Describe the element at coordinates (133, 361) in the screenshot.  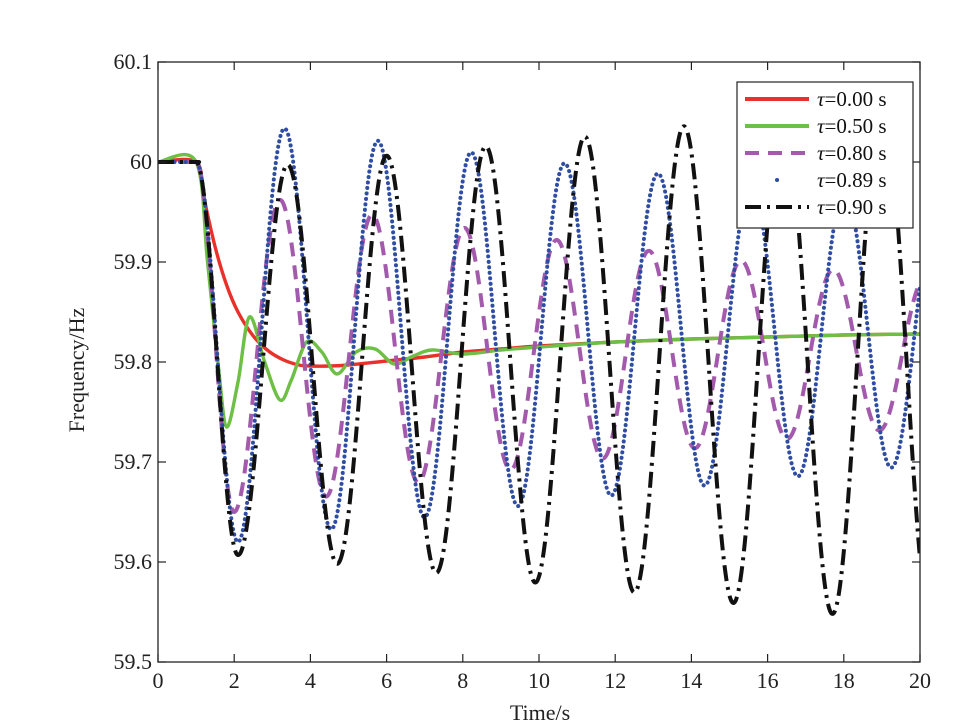
I see `y-tick-label: 59.8` at that location.